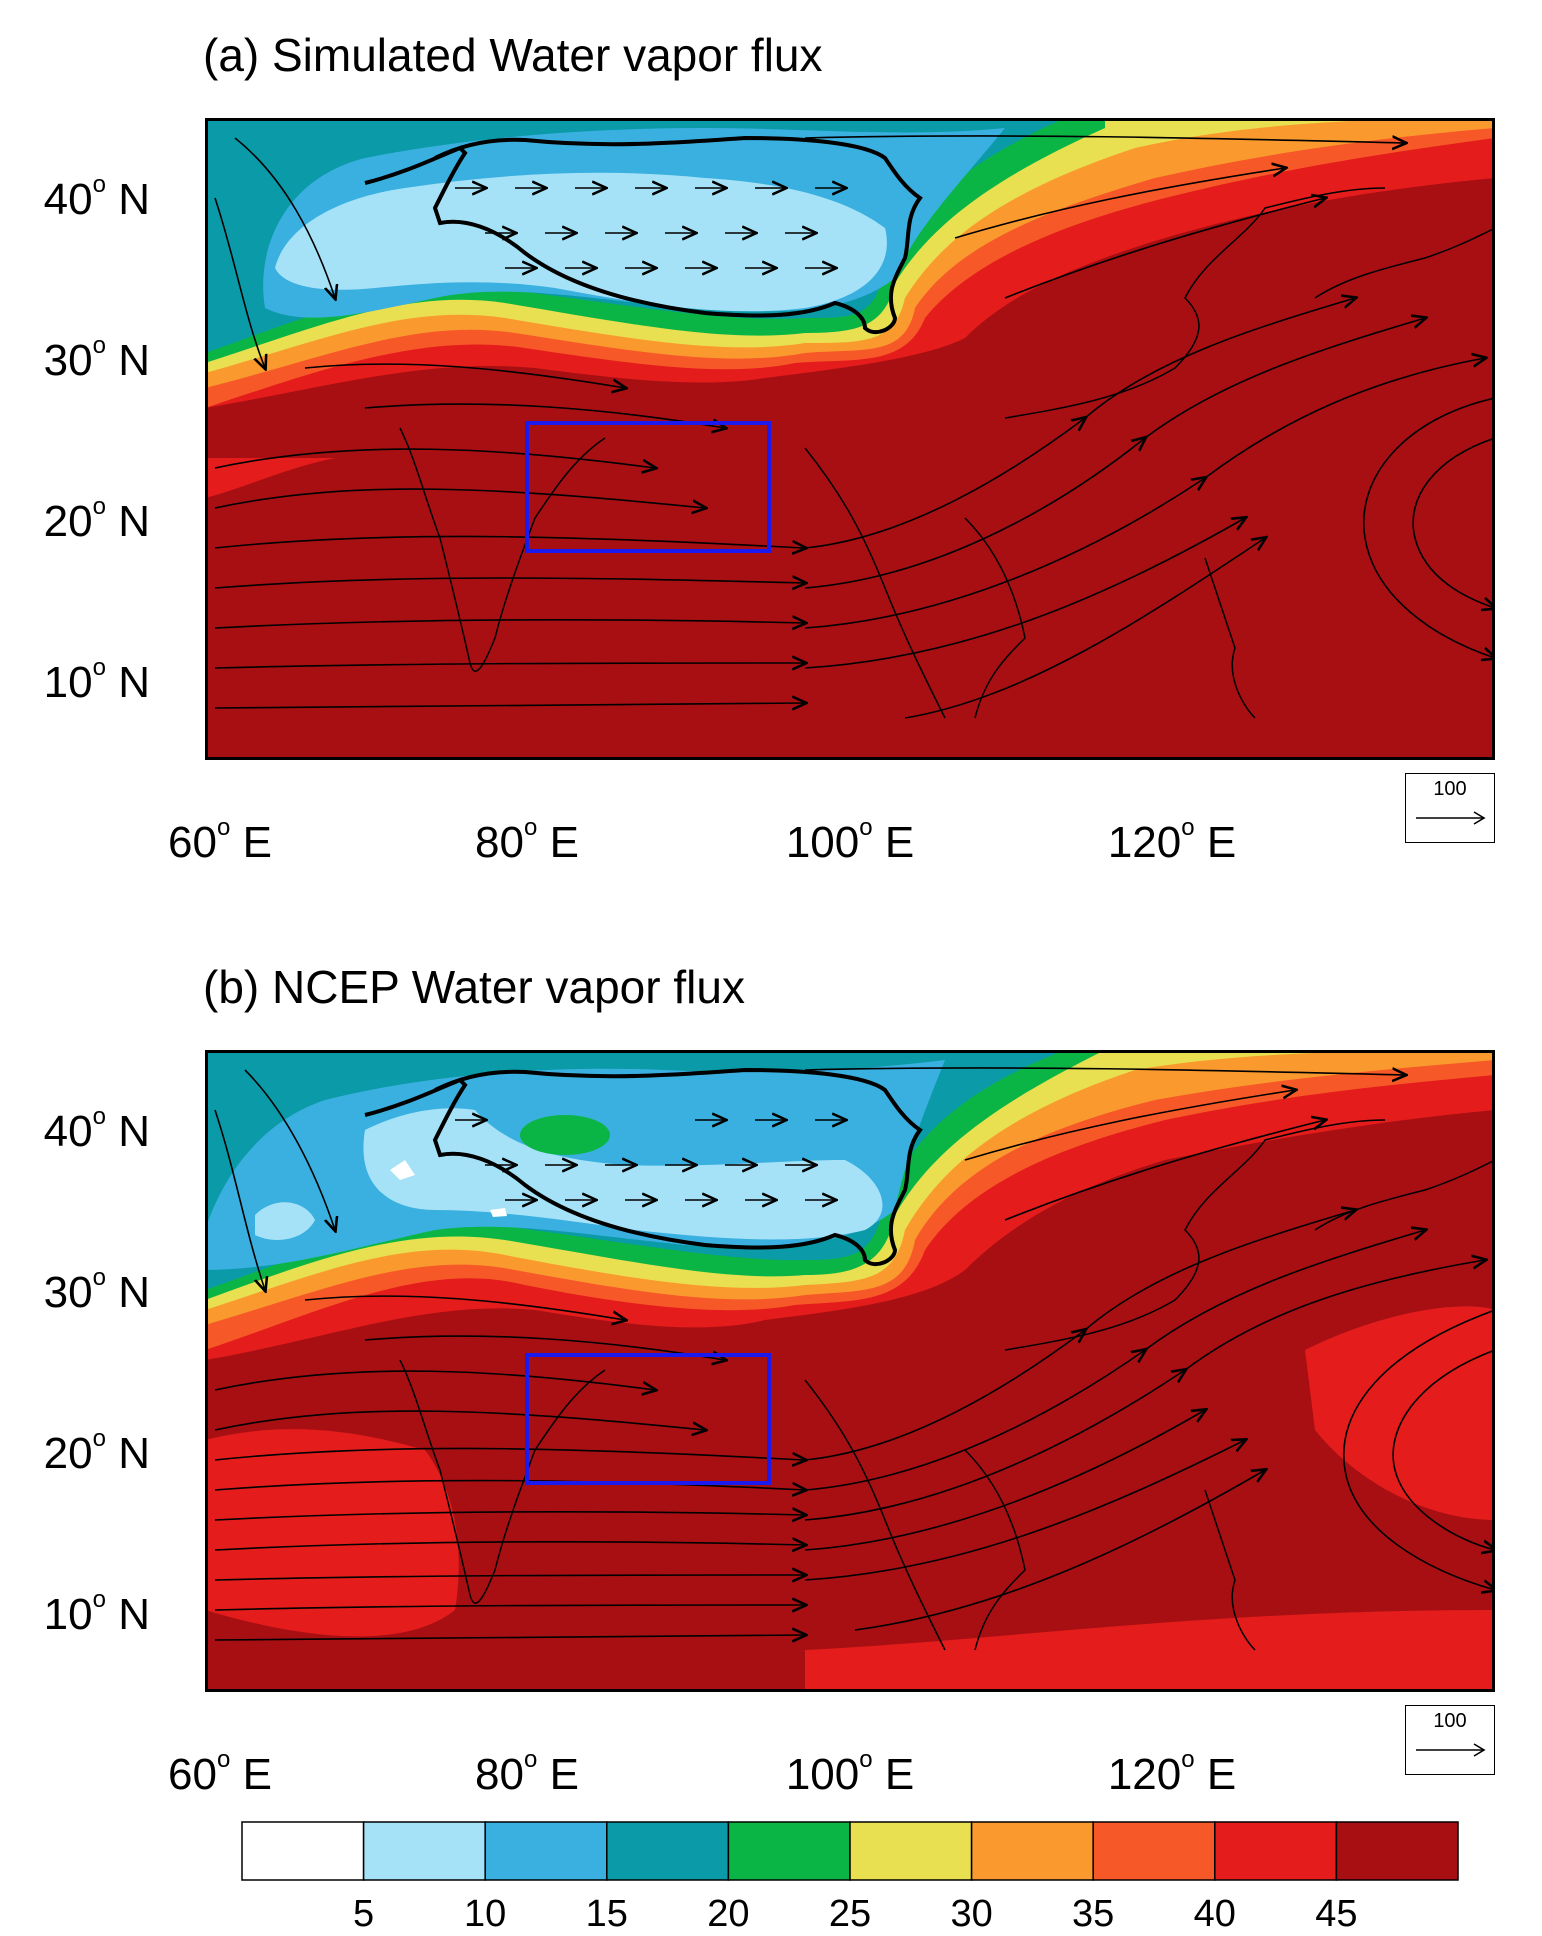 Image resolution: width=1542 pixels, height=1936 pixels. I want to click on plateau-vectors-b, so click(650, 1160).